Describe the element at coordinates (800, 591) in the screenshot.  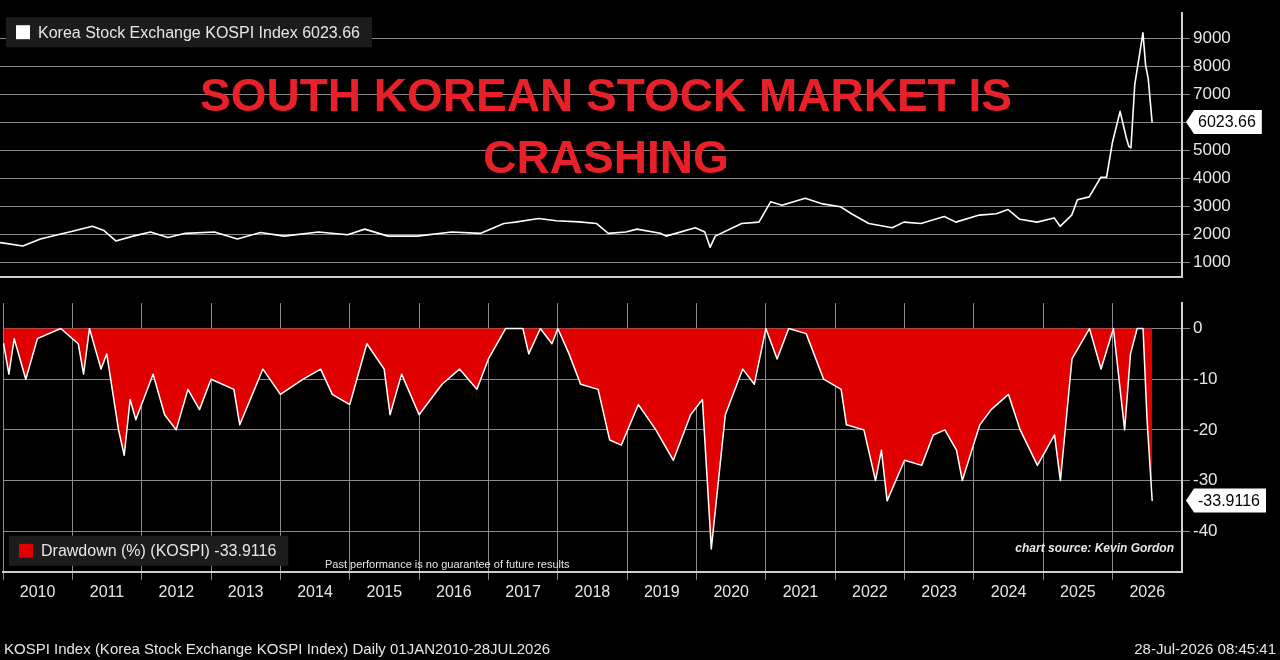
I see `x-tick-label: 2021` at that location.